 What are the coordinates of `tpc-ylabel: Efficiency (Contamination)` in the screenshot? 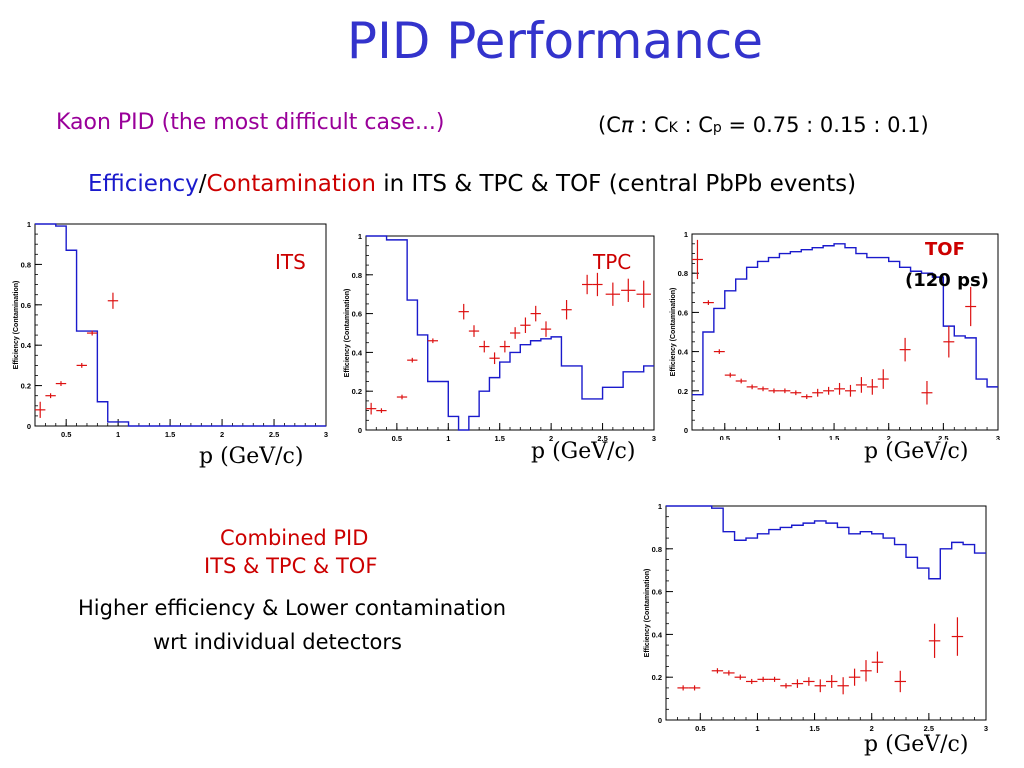 It's located at (347, 333).